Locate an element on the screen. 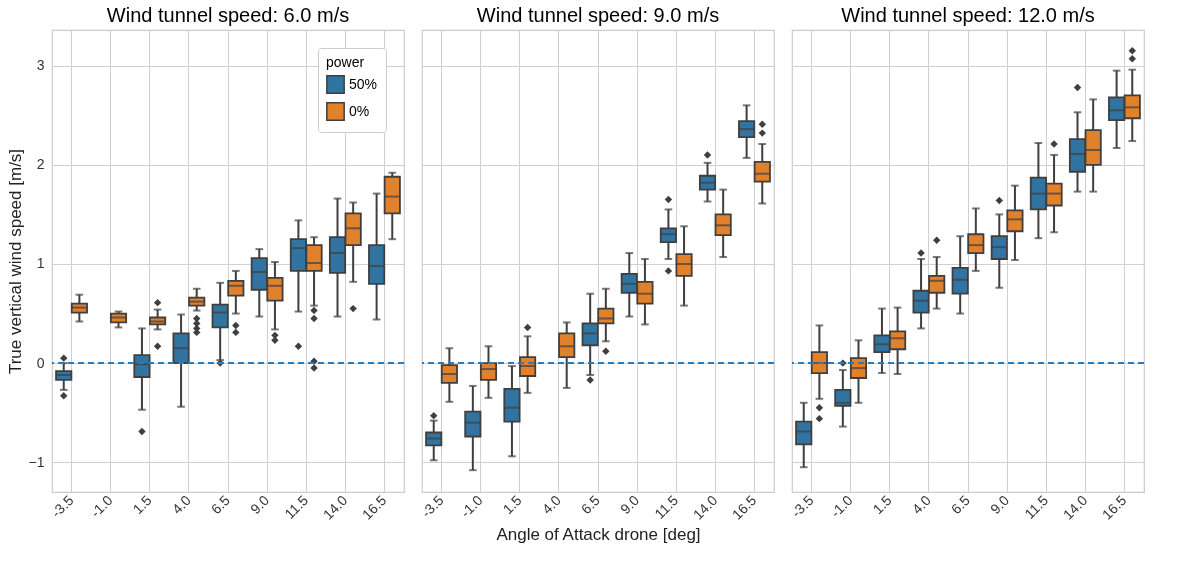  y-axis-title: True vertical wind speed [m/s] is located at coordinates (15, 261).